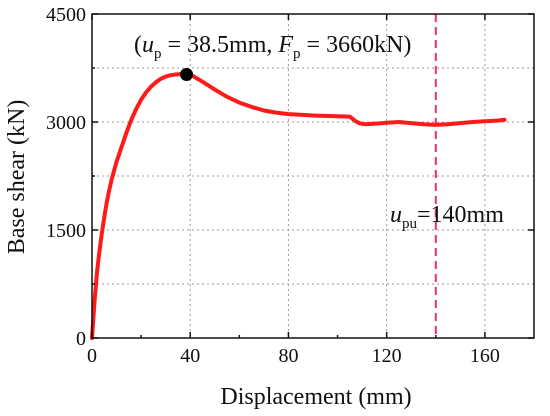 The height and width of the screenshot is (416, 550). I want to click on ultimate-annotation-text: =140mm, so click(460, 215).